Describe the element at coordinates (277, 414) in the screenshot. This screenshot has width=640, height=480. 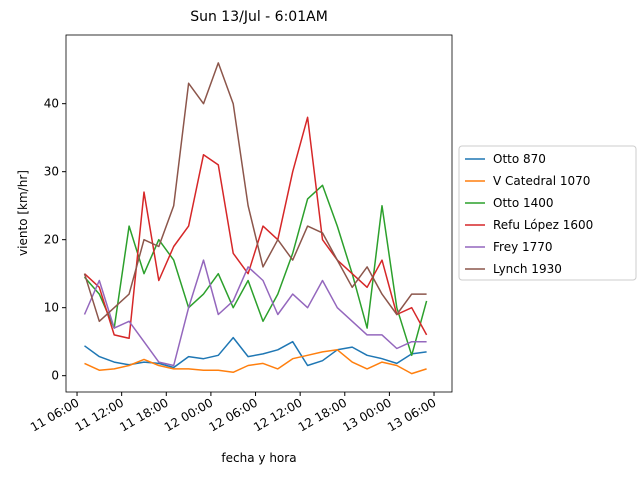
I see `x-tick-label: 12 12:00` at that location.